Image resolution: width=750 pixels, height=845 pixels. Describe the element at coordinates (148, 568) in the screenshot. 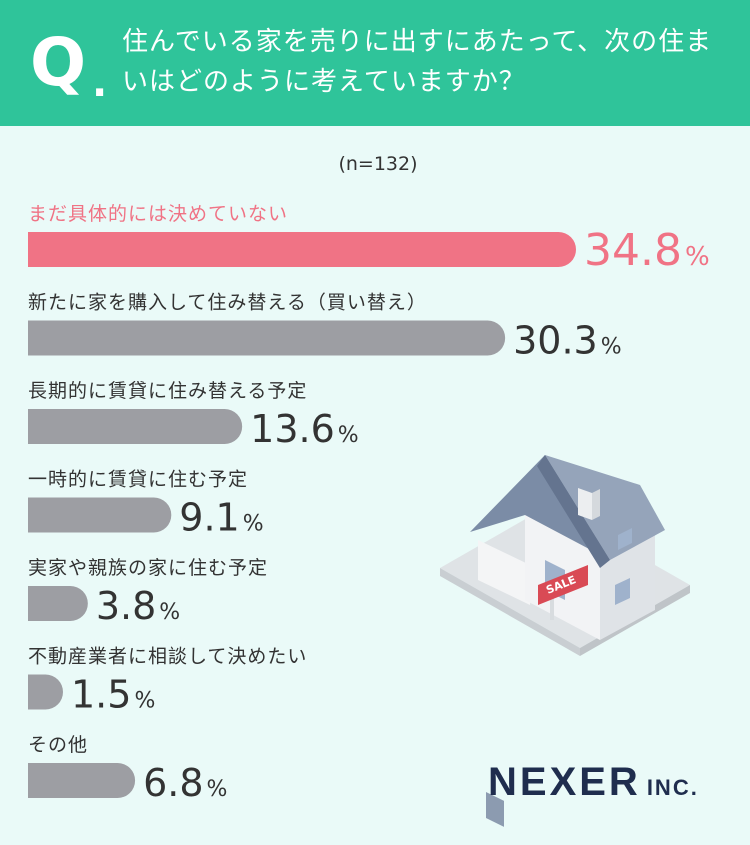

I see `category-label: 実家や親族の家に住む予定` at that location.